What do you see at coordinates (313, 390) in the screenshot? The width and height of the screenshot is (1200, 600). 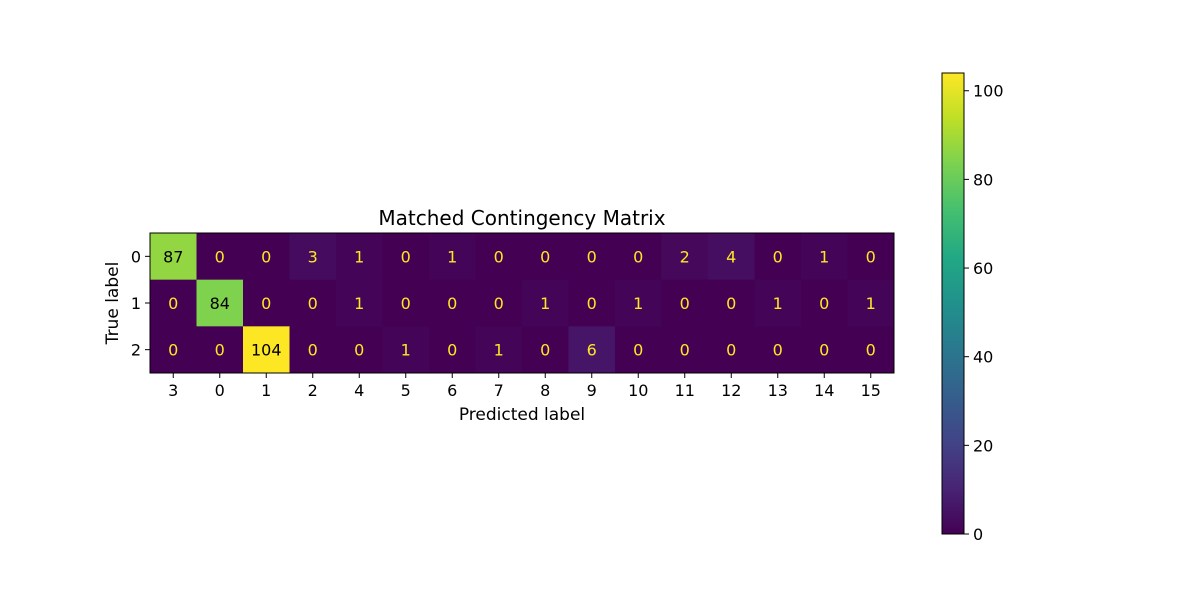 I see `x-tick-label: 2` at bounding box center [313, 390].